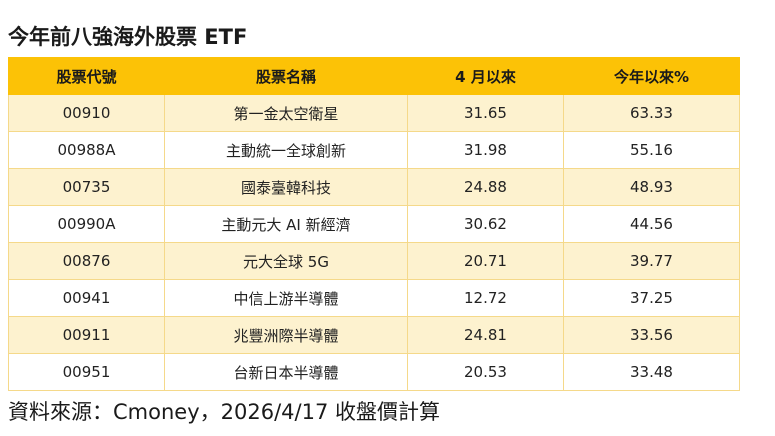 Image resolution: width=775 pixels, height=436 pixels. I want to click on cell-since-april: 31.65, so click(485, 113).